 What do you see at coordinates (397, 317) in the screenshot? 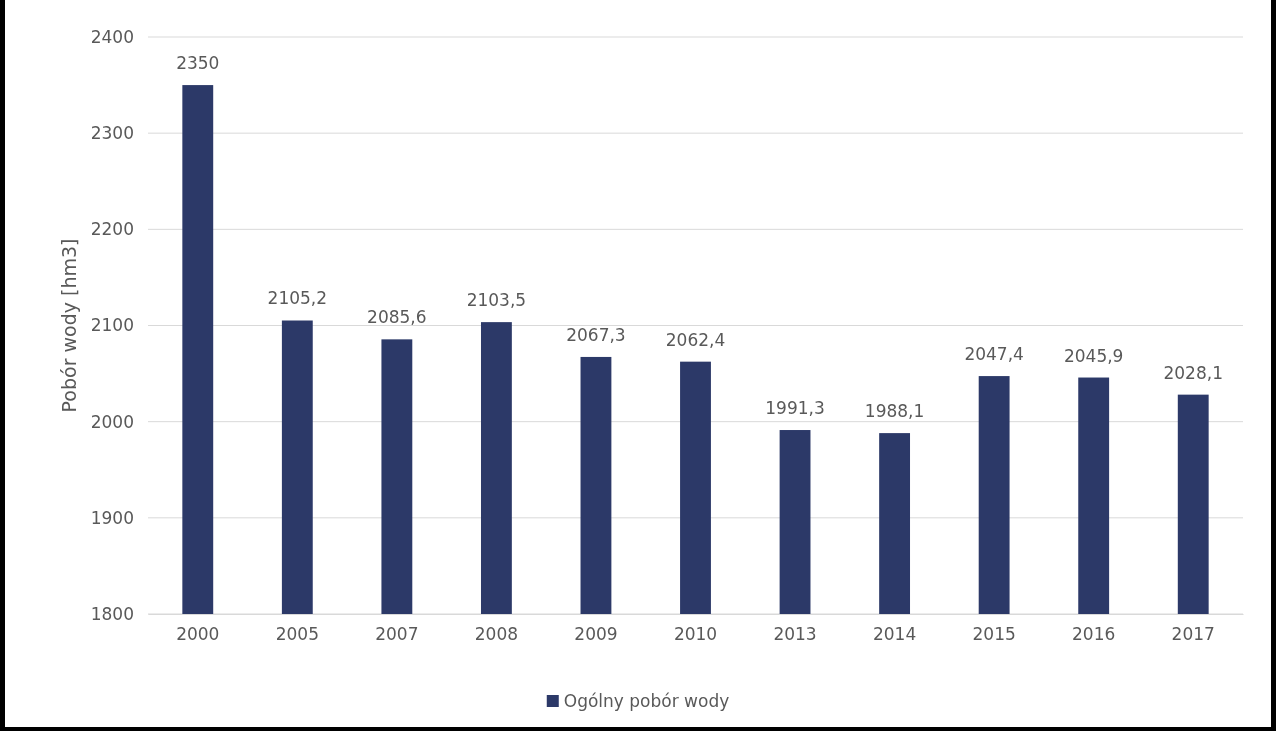
I see `data-label: 2085,6` at bounding box center [397, 317].